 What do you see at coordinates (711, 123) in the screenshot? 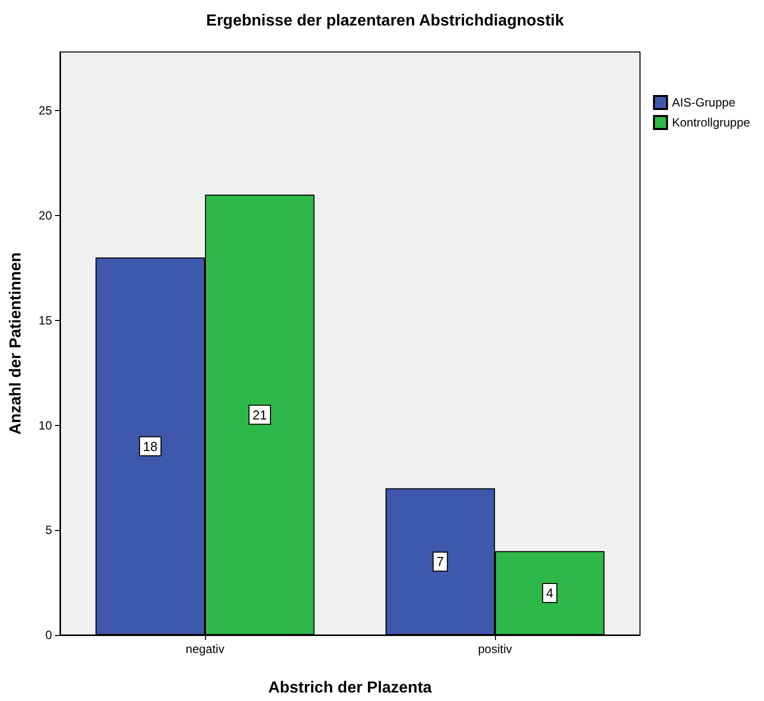
I see `legend-label: Kontrollgruppe` at bounding box center [711, 123].